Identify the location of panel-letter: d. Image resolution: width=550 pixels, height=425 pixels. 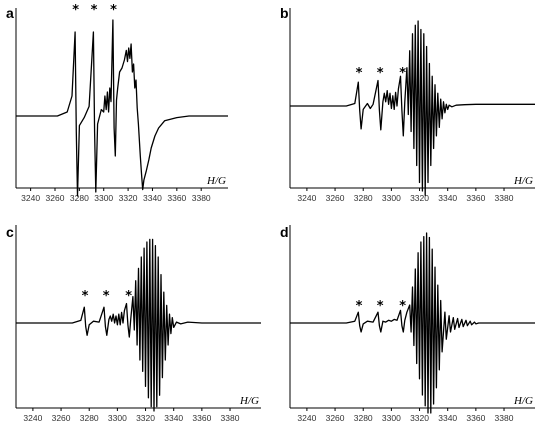
(284, 232).